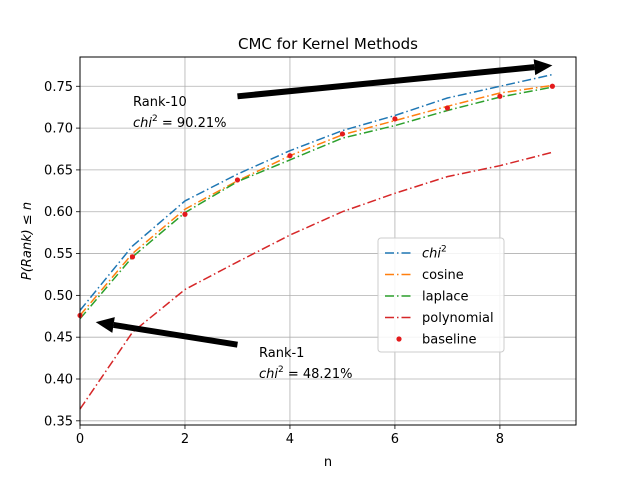 The height and width of the screenshot is (478, 640). Describe the element at coordinates (58, 380) in the screenshot. I see `y-tick-label: 0.40` at that location.